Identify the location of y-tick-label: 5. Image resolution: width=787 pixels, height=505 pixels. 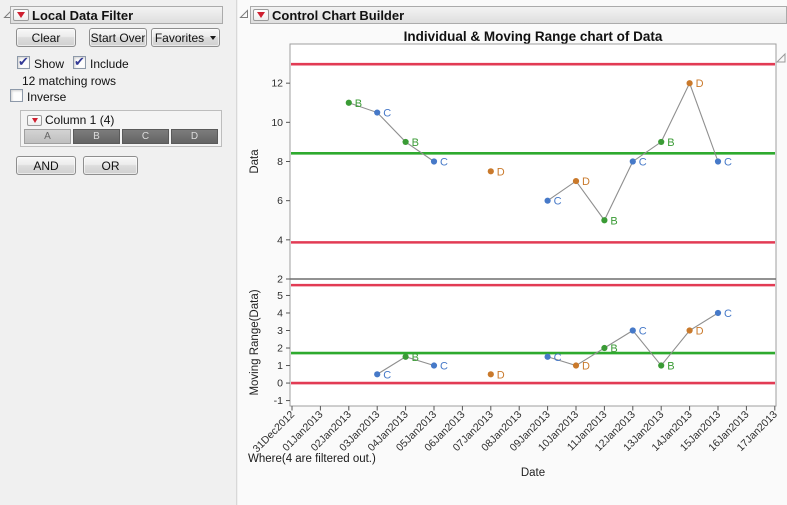
(280, 296).